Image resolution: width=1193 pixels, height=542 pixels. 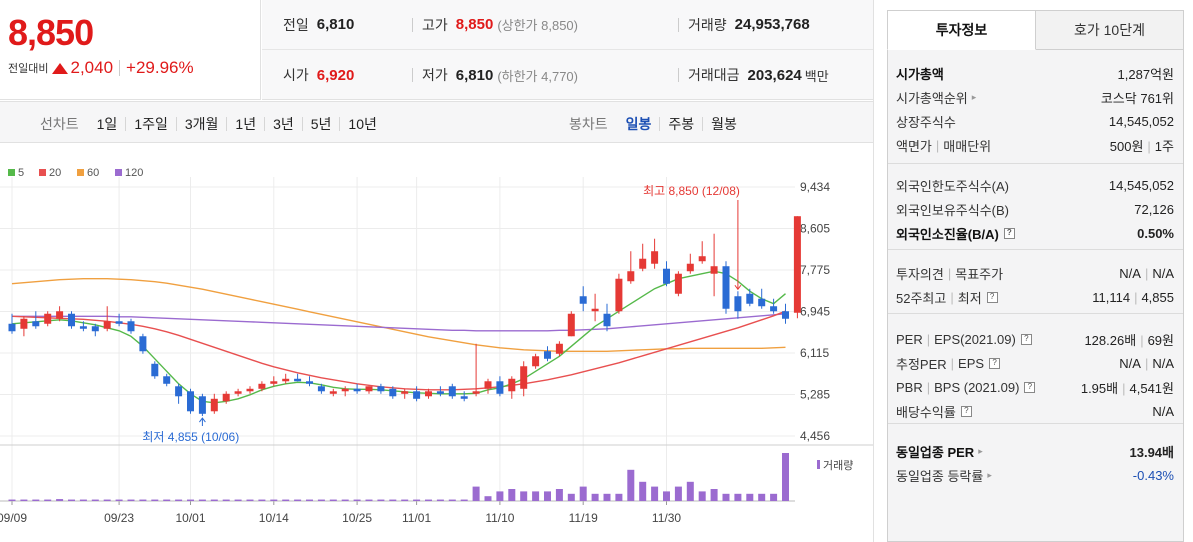 What do you see at coordinates (920, 274) in the screenshot?
I see `opinion-label: 투자의견` at bounding box center [920, 274].